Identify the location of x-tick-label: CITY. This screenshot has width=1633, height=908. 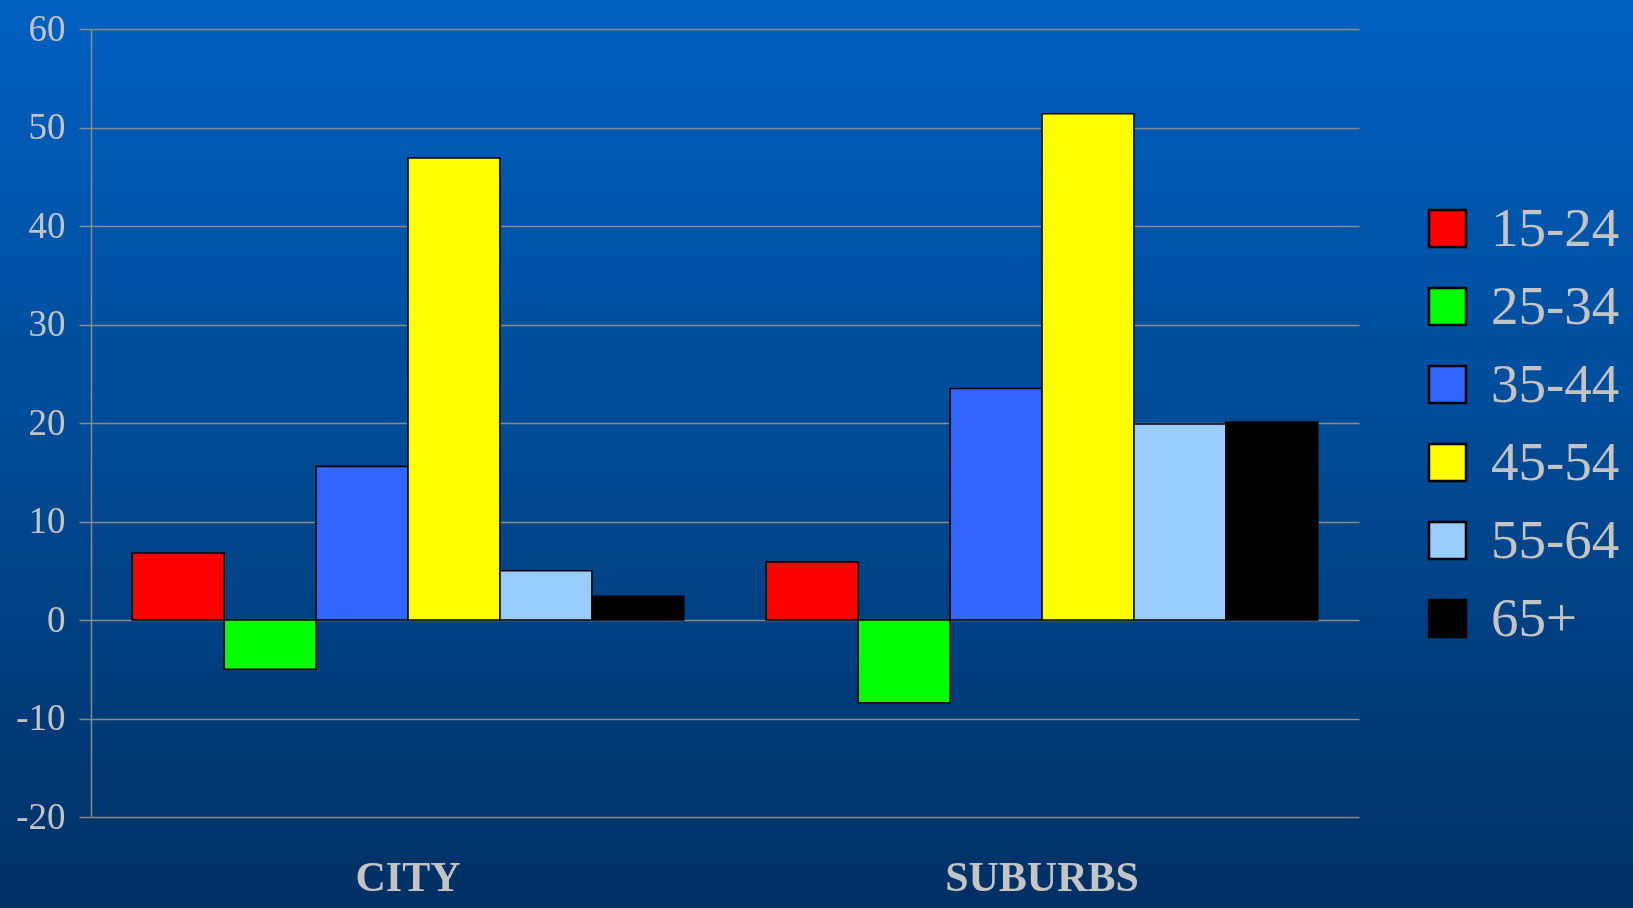
(408, 876).